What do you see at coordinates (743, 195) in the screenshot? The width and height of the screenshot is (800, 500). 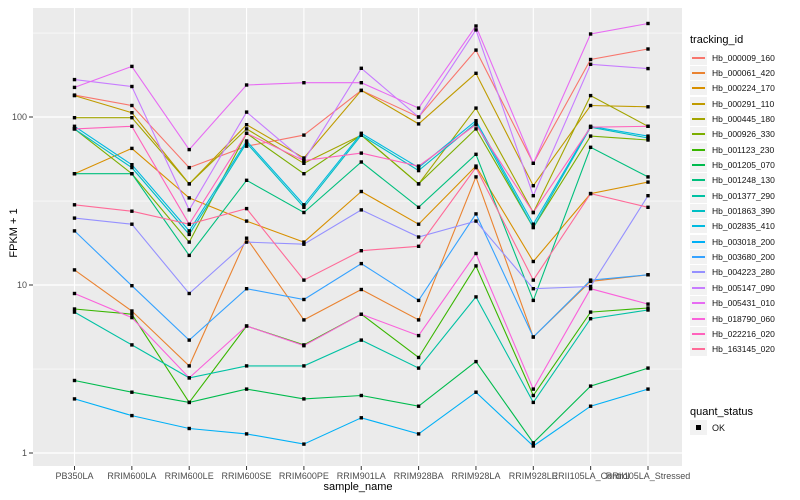 I see `legend-label: Hb_001377_290` at bounding box center [743, 195].